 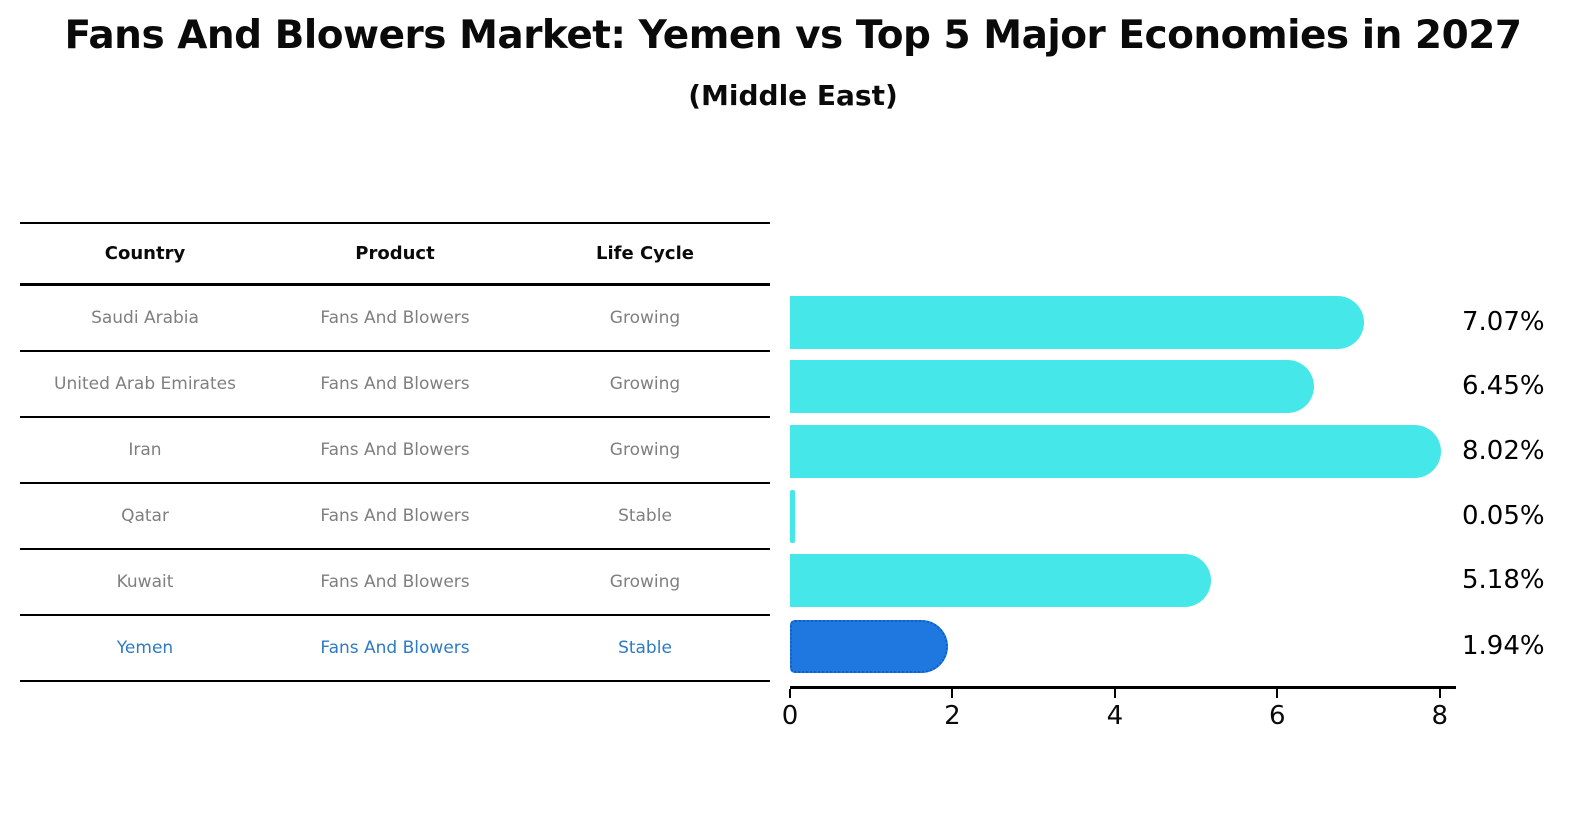 I want to click on table-row-iran: Iran Fans And Blowers Growing, so click(x=395, y=451).